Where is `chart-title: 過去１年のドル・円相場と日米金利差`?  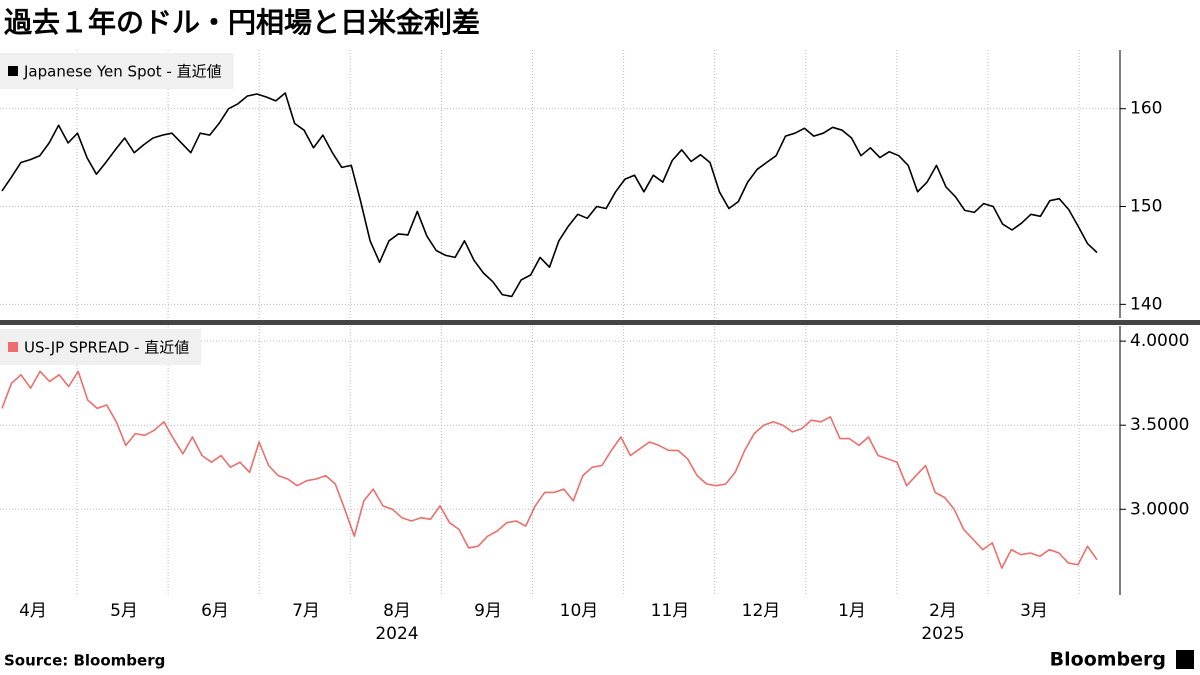 chart-title: 過去１年のドル・円相場と日米金利差 is located at coordinates (242, 22).